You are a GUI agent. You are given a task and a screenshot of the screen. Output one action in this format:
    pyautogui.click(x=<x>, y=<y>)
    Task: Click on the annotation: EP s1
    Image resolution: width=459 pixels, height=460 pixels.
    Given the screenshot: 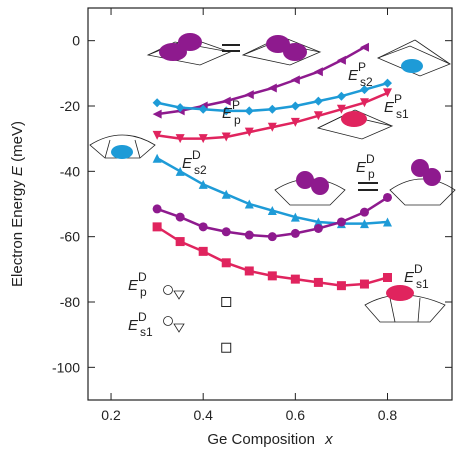 What is the action you would take?
    pyautogui.click(x=396, y=106)
    